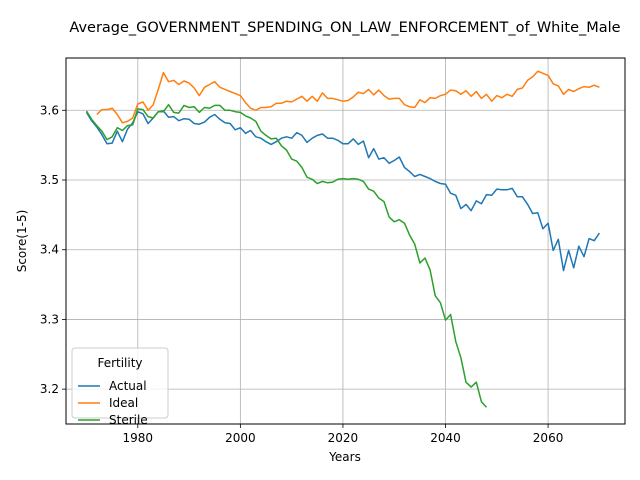 The image size is (640, 480). What do you see at coordinates (138, 438) in the screenshot?
I see `x-tick-label: 1980` at bounding box center [138, 438].